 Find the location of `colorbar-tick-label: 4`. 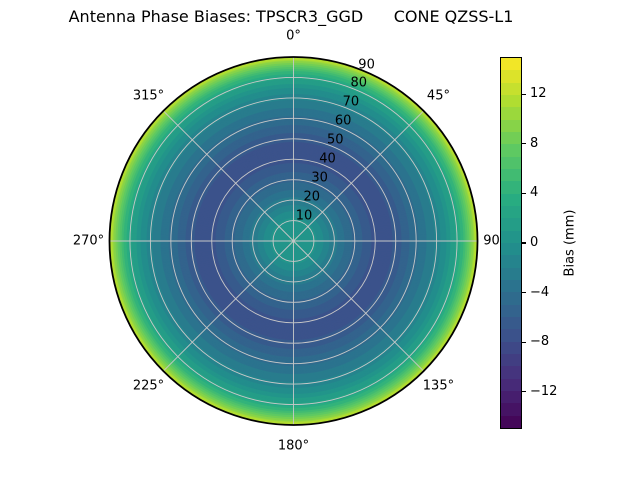

colorbar-tick-label: 4 is located at coordinates (534, 193).